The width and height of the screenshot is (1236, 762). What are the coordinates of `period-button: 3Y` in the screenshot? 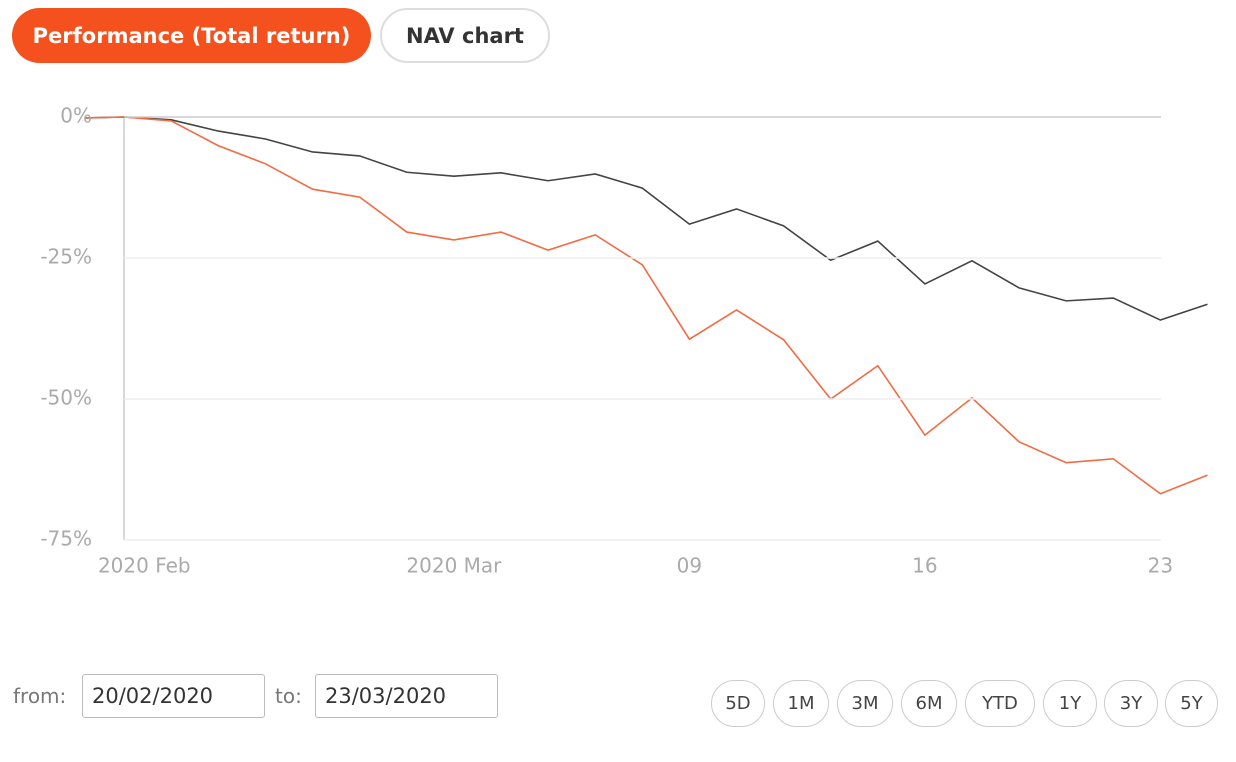 It's located at (1131, 703).